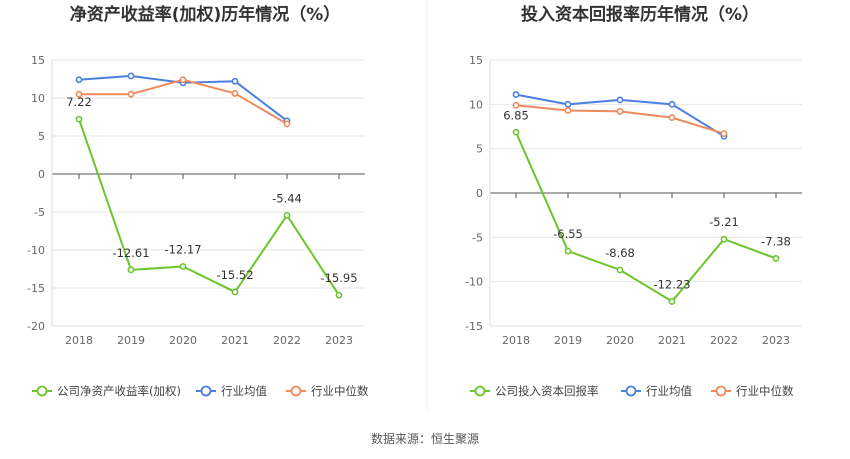 The width and height of the screenshot is (850, 459). I want to click on data-label: 6.85, so click(516, 115).